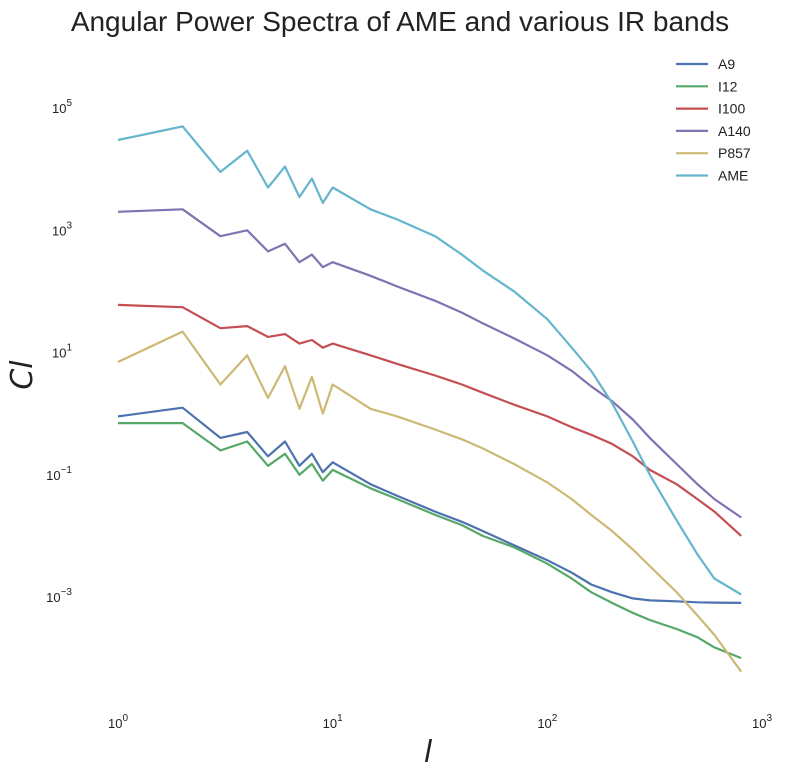 The image size is (800, 779). What do you see at coordinates (731, 109) in the screenshot?
I see `legend-label-i100: I100` at bounding box center [731, 109].